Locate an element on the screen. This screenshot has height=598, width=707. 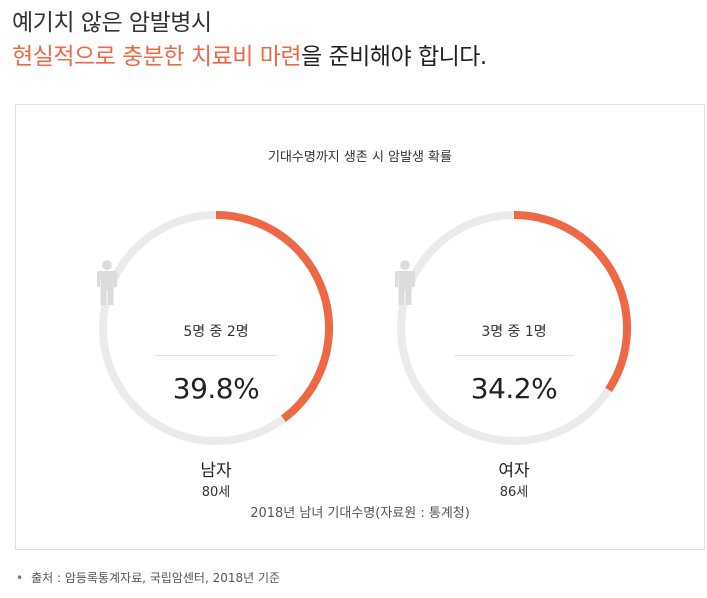
chart-title: 기대수명까지 생존 시 암발생 확률 is located at coordinates (360, 157).